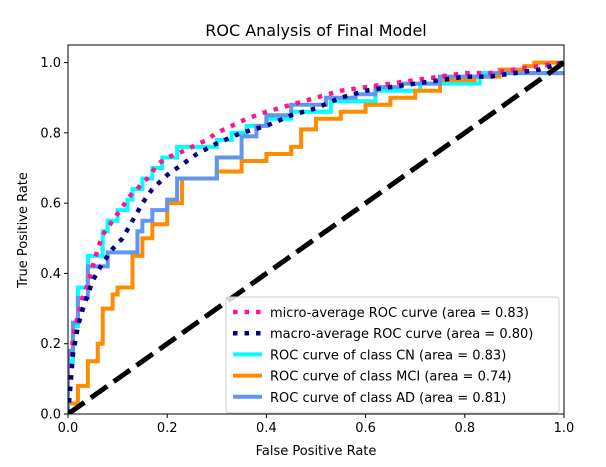  Describe the element at coordinates (316, 451) in the screenshot. I see `x-axis-label: False Positive Rate` at that location.